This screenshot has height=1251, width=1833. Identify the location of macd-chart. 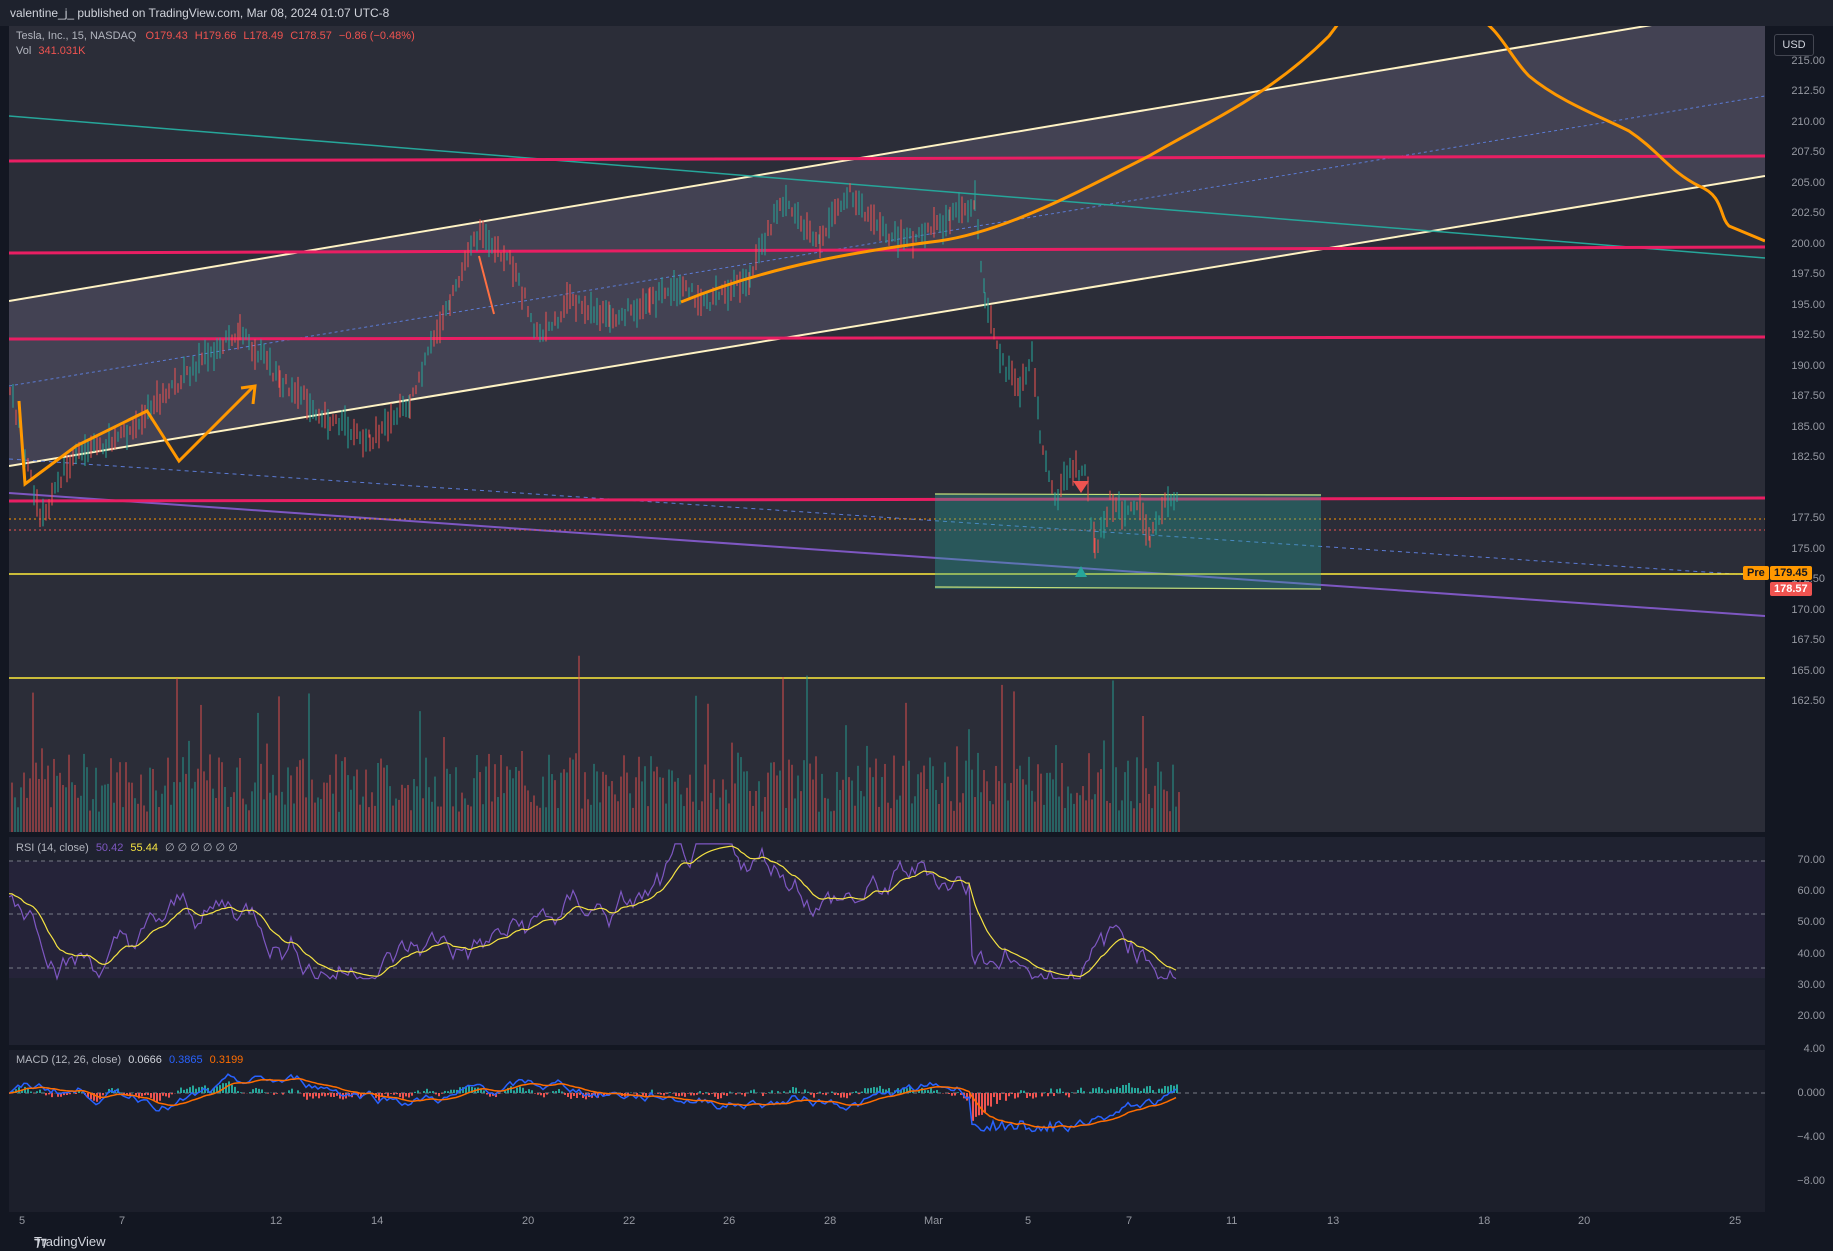
(887, 1131).